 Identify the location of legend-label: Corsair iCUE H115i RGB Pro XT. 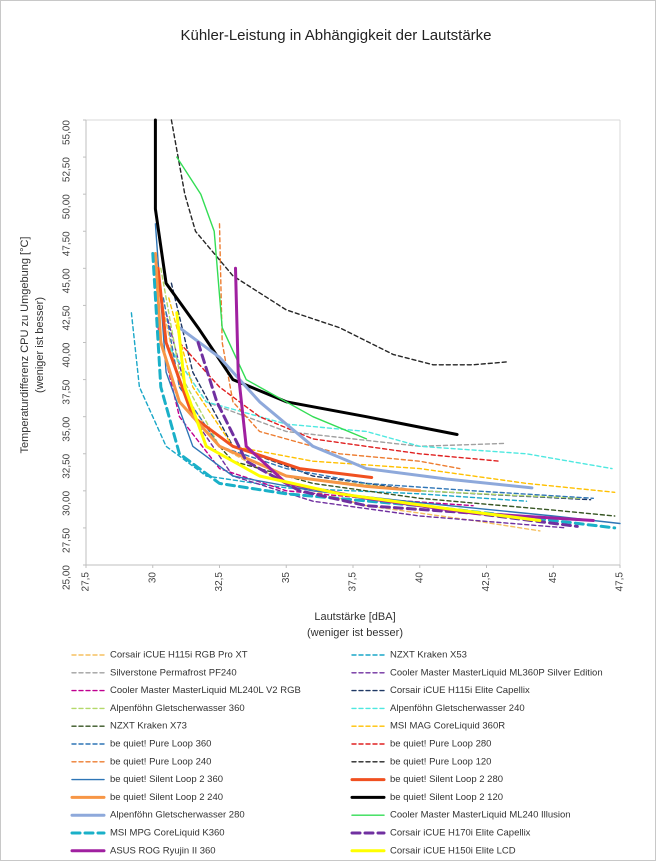
(179, 655).